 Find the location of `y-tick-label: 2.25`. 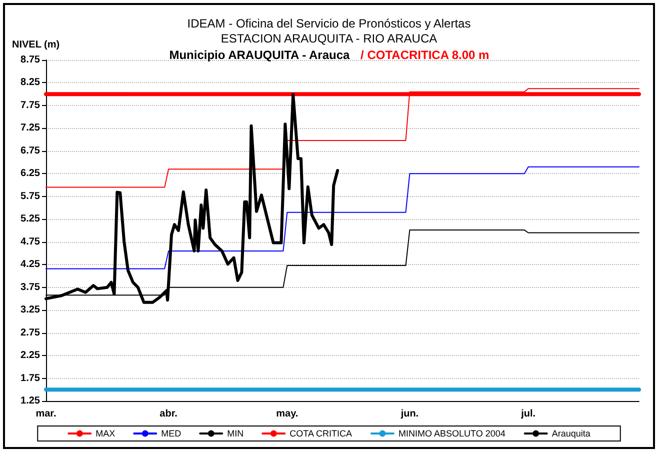

y-tick-label: 2.25 is located at coordinates (30, 356).